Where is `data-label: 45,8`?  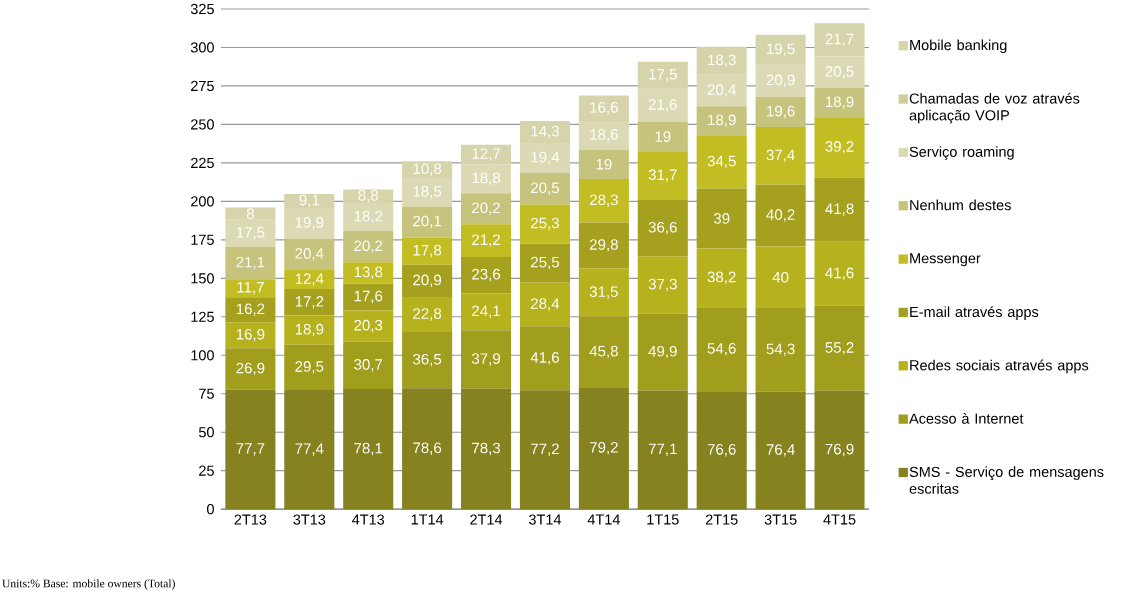 data-label: 45,8 is located at coordinates (603, 352).